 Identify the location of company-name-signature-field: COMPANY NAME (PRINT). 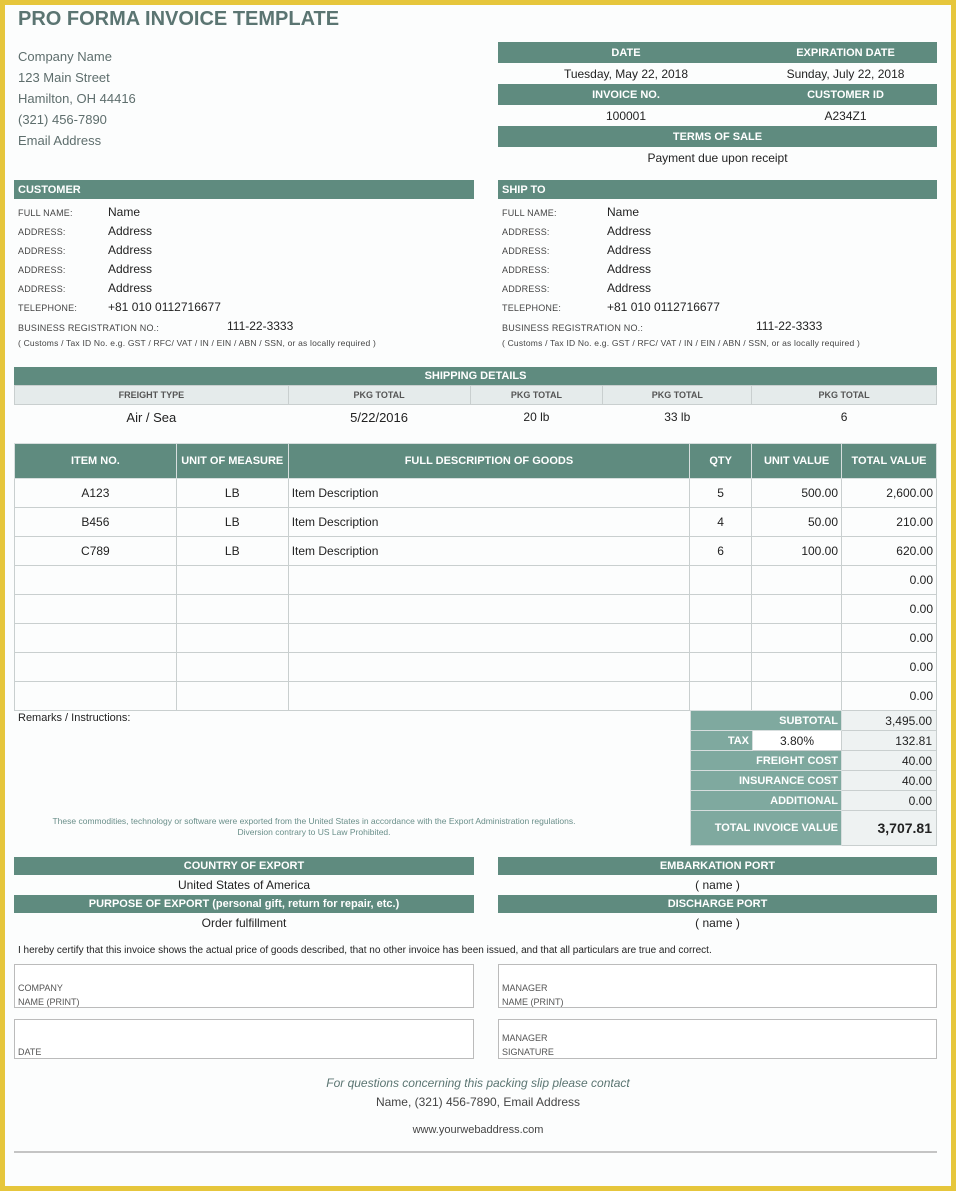
(244, 986).